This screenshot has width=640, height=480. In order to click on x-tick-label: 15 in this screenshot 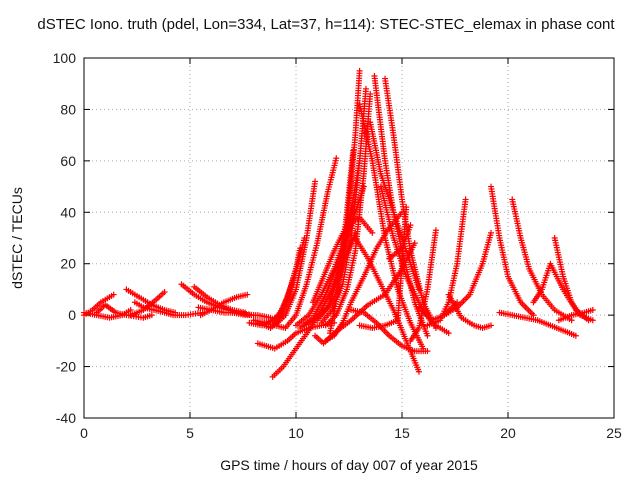, I will do `click(402, 433)`.